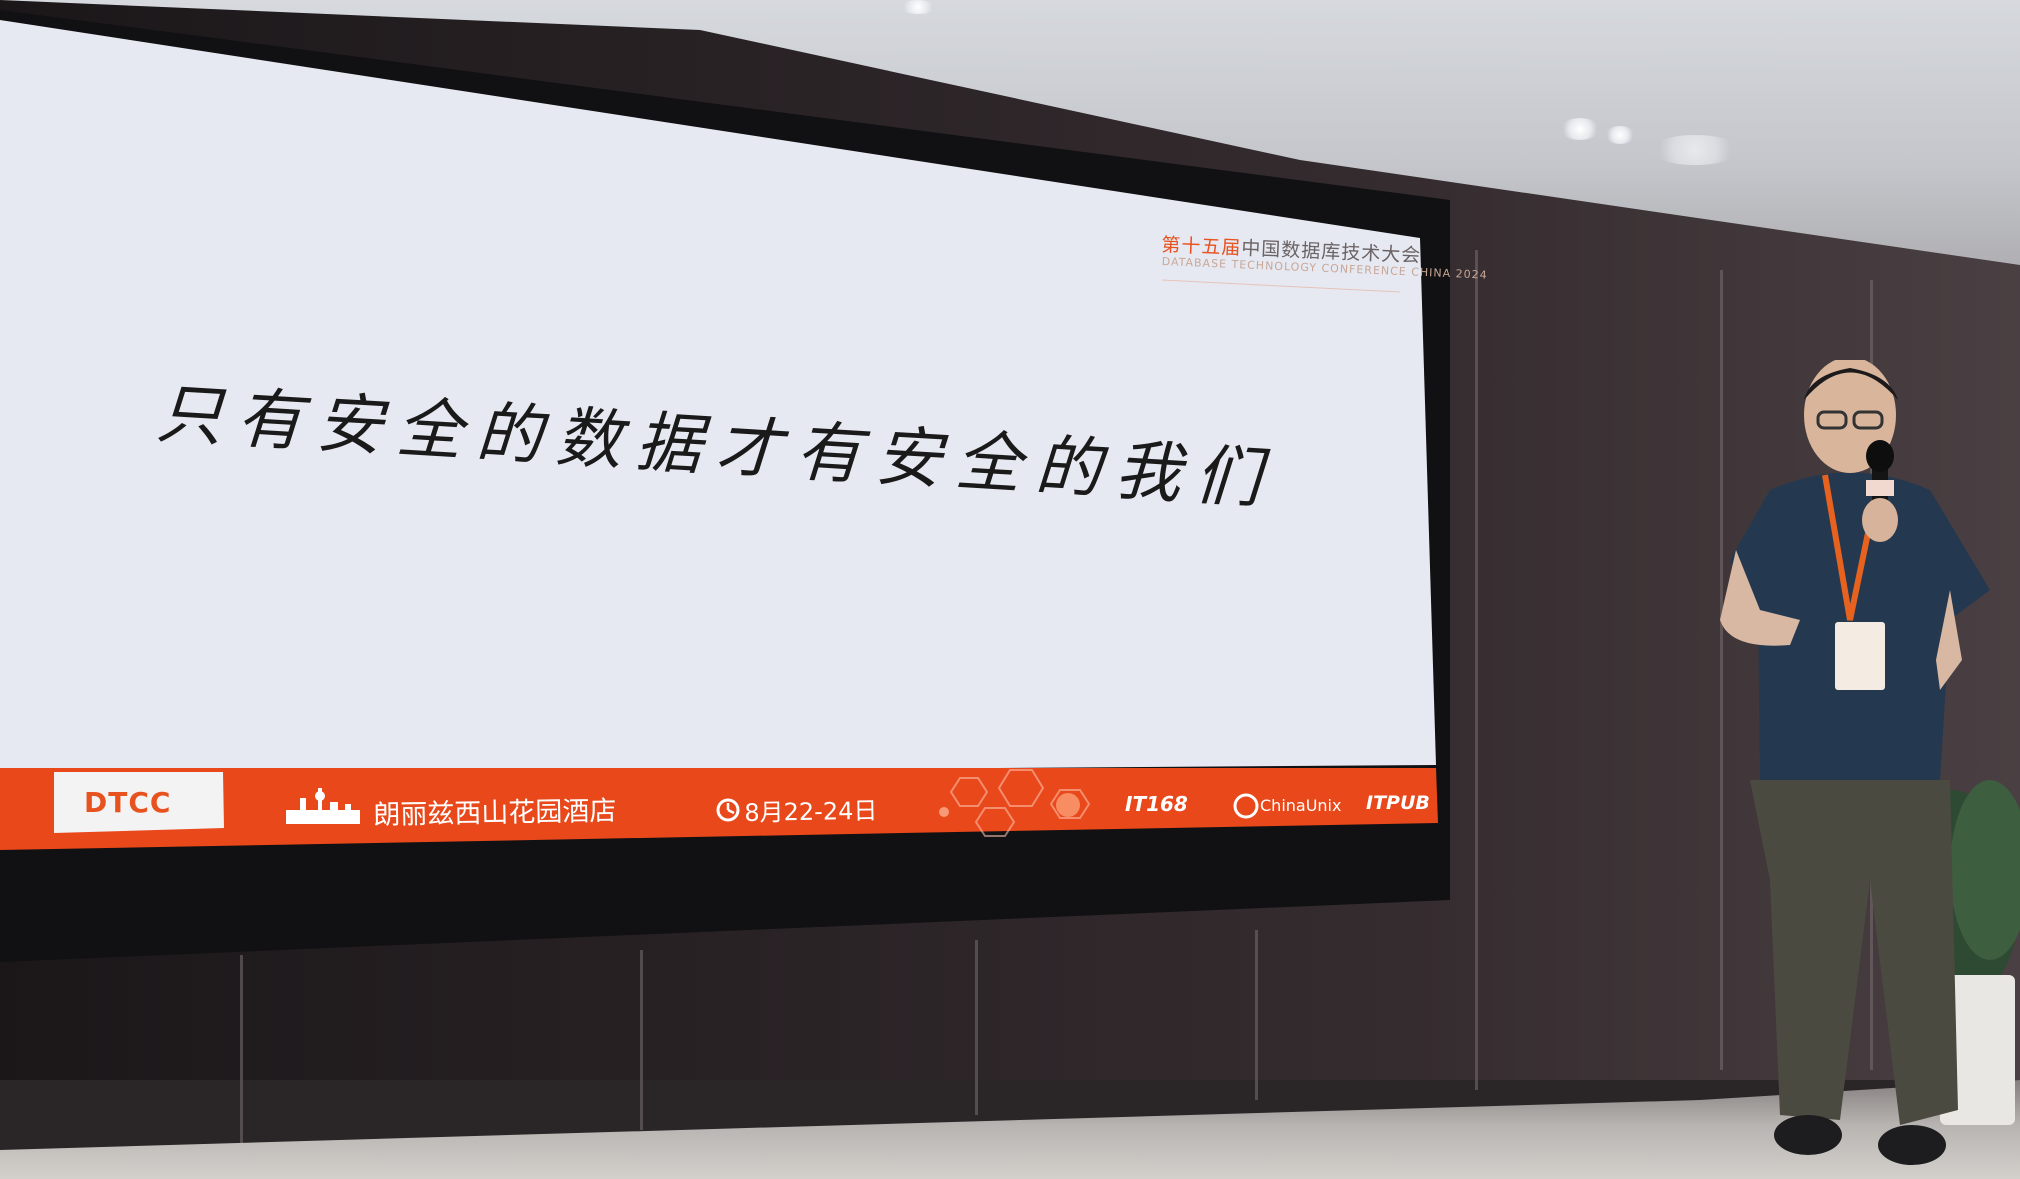 The width and height of the screenshot is (2020, 1179). What do you see at coordinates (1246, 806) in the screenshot?
I see `chinaunix-logo-icon` at bounding box center [1246, 806].